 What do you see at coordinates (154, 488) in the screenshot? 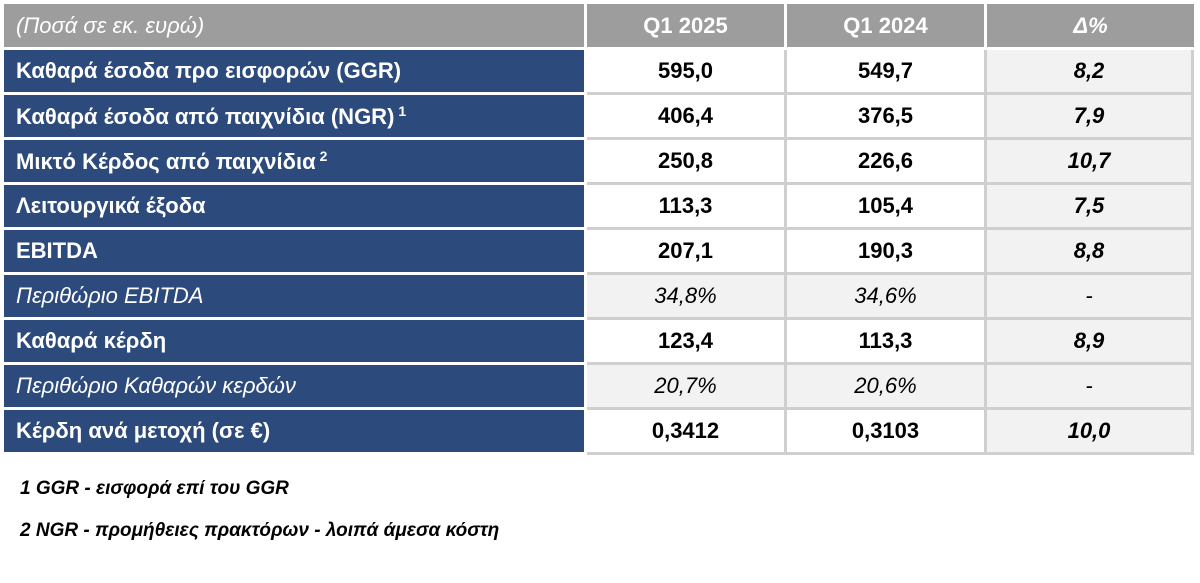
I see `footnote-1: 1 GGR - εισφορά επί του GGR` at bounding box center [154, 488].